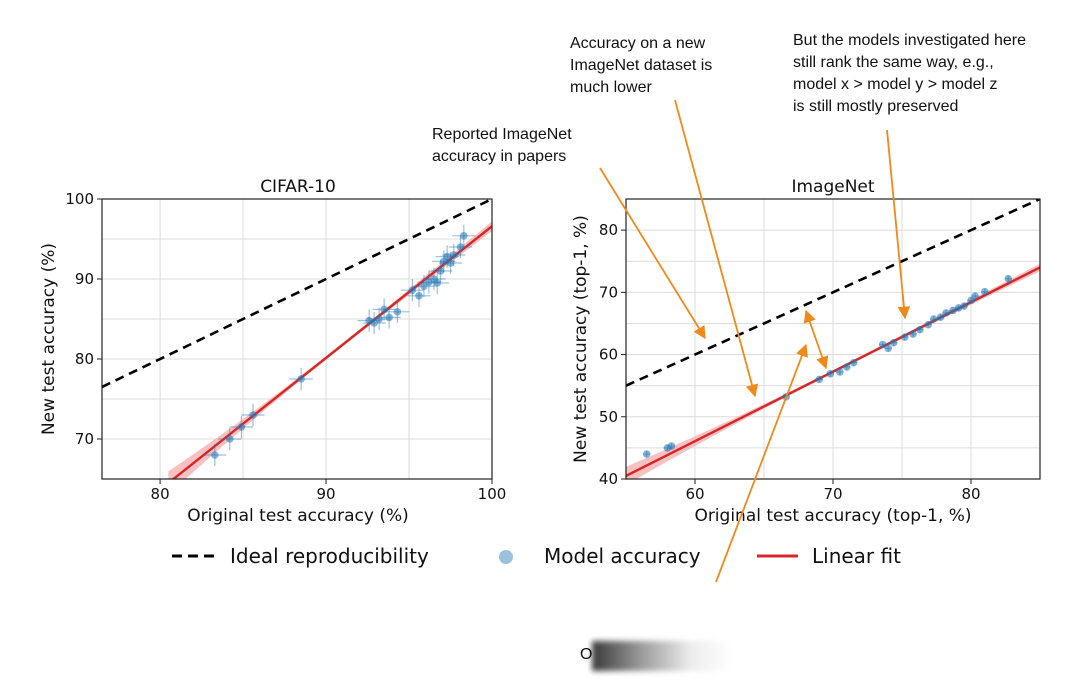  Describe the element at coordinates (608, 479) in the screenshot. I see `imagenet-y-tick-label: 40` at that location.